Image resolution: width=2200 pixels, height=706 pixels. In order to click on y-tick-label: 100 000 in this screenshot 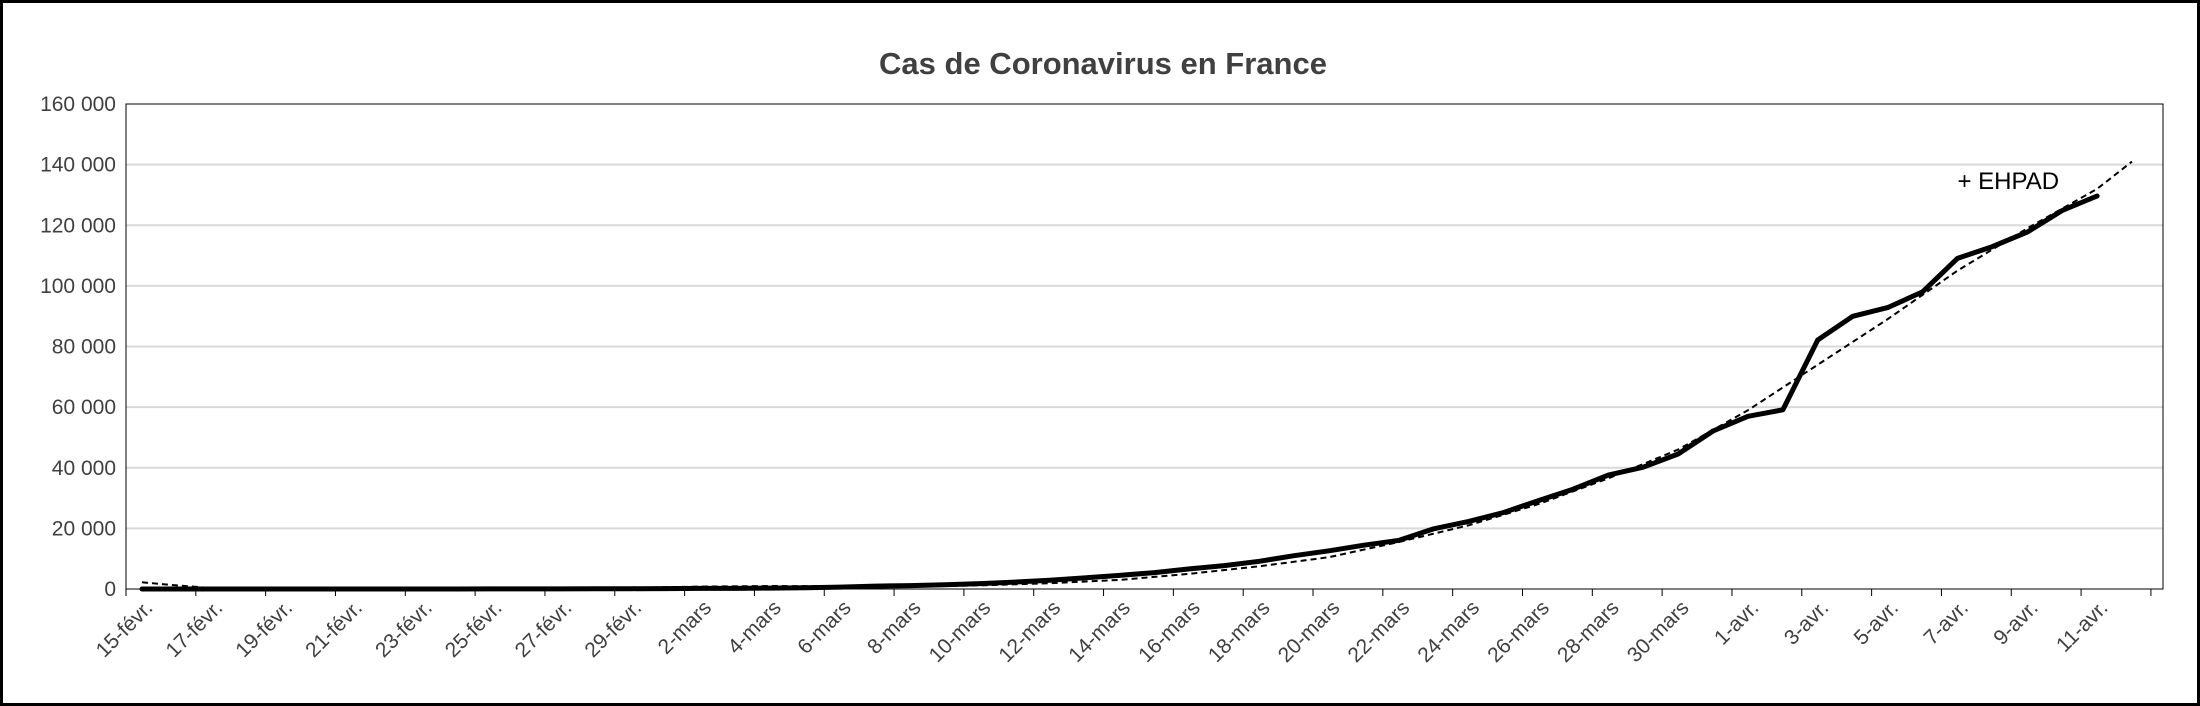, I will do `click(78, 286)`.